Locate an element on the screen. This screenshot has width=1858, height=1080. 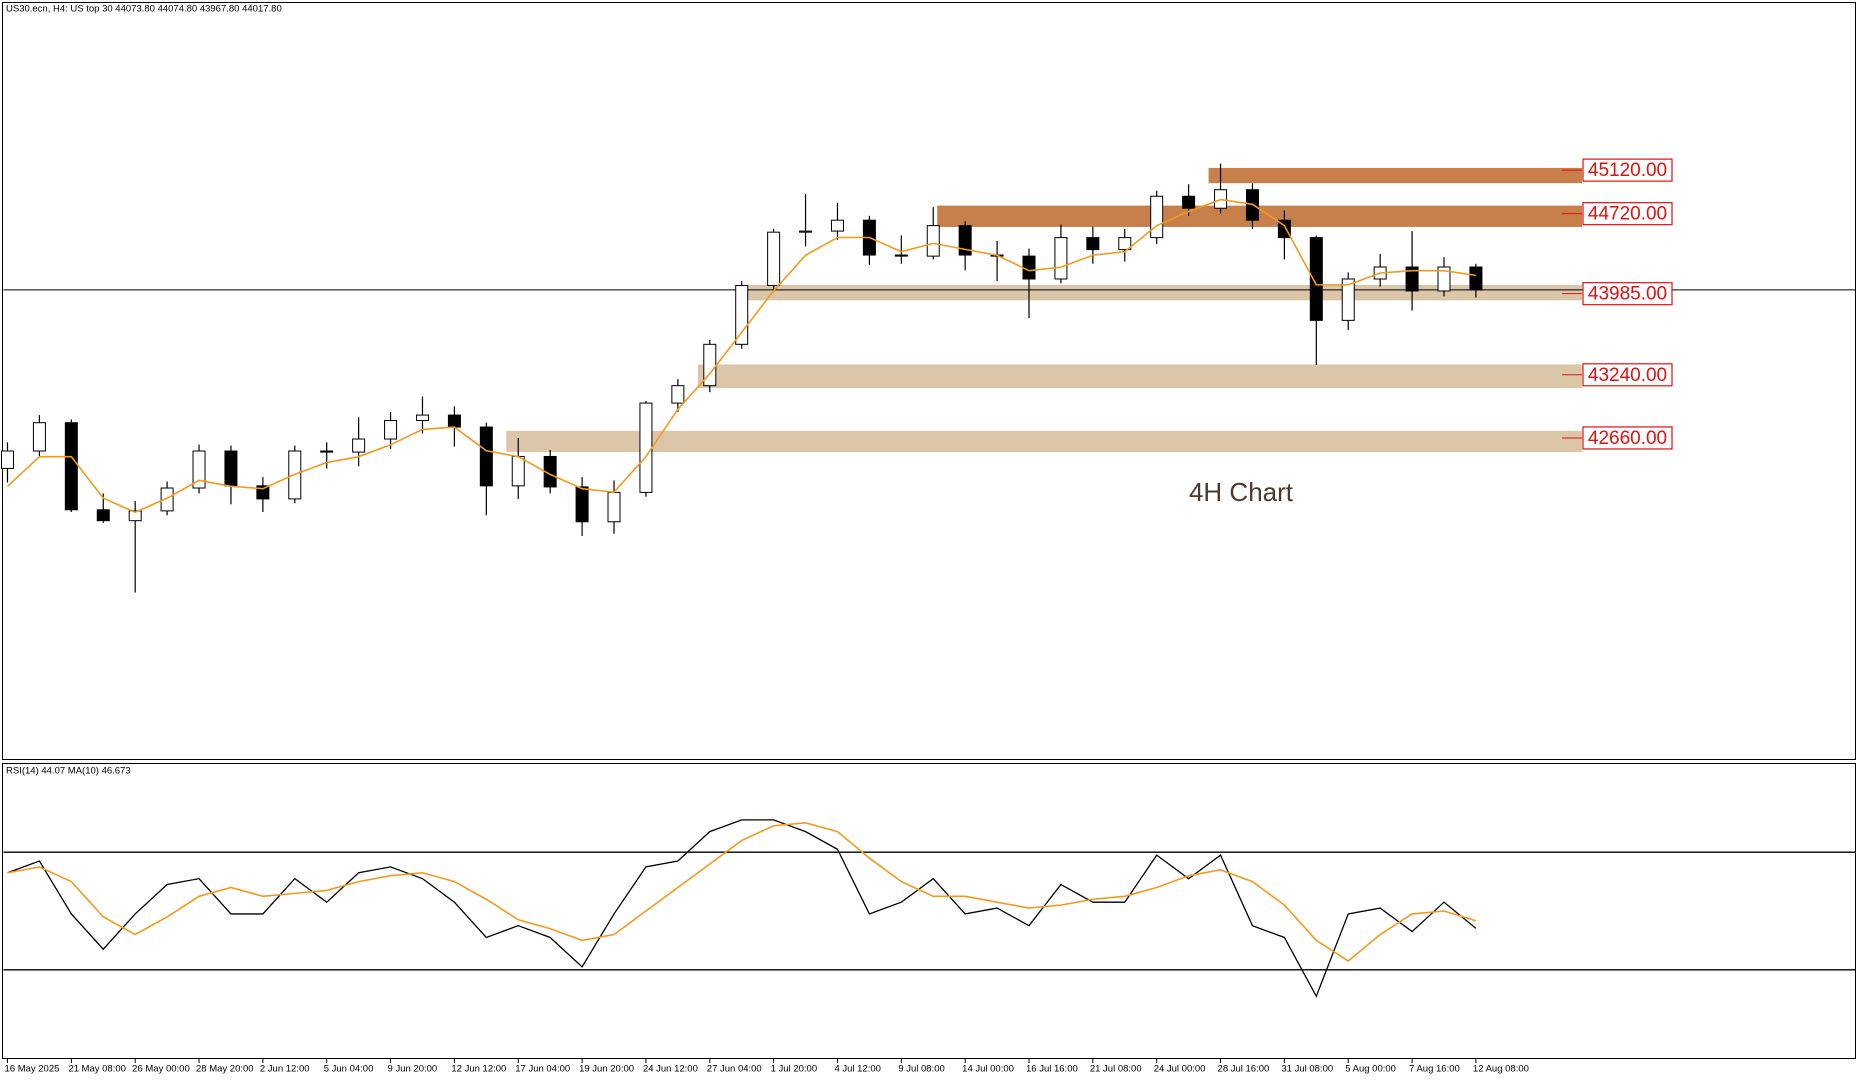
level-label: 42660.00 is located at coordinates (1627, 438).